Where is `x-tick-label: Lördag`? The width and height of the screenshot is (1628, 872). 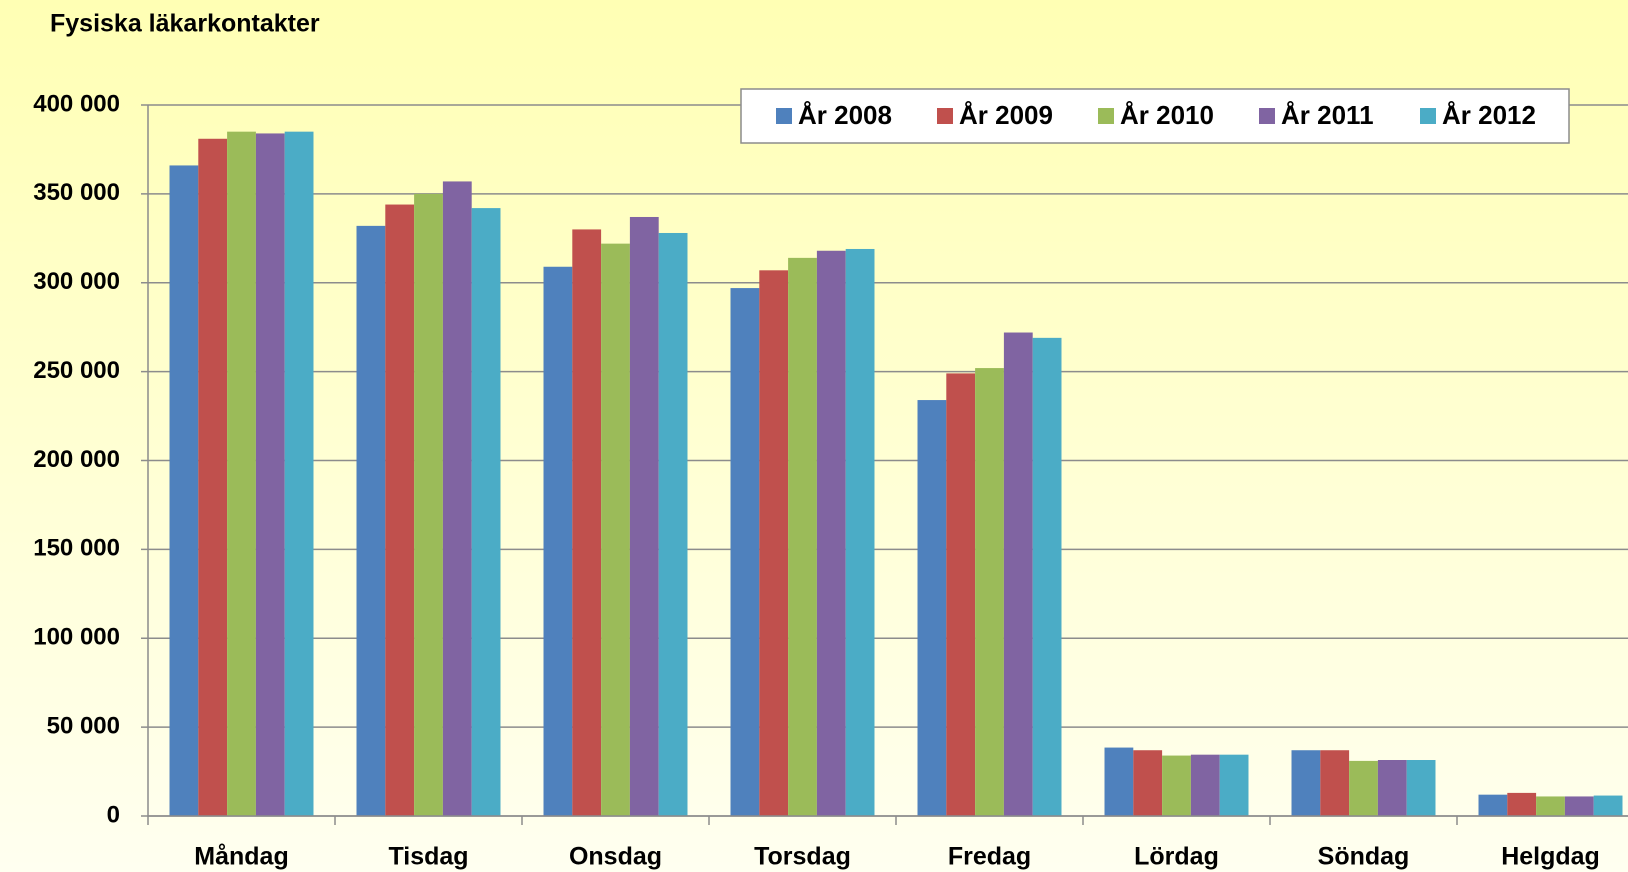
x-tick-label: Lördag is located at coordinates (1176, 857).